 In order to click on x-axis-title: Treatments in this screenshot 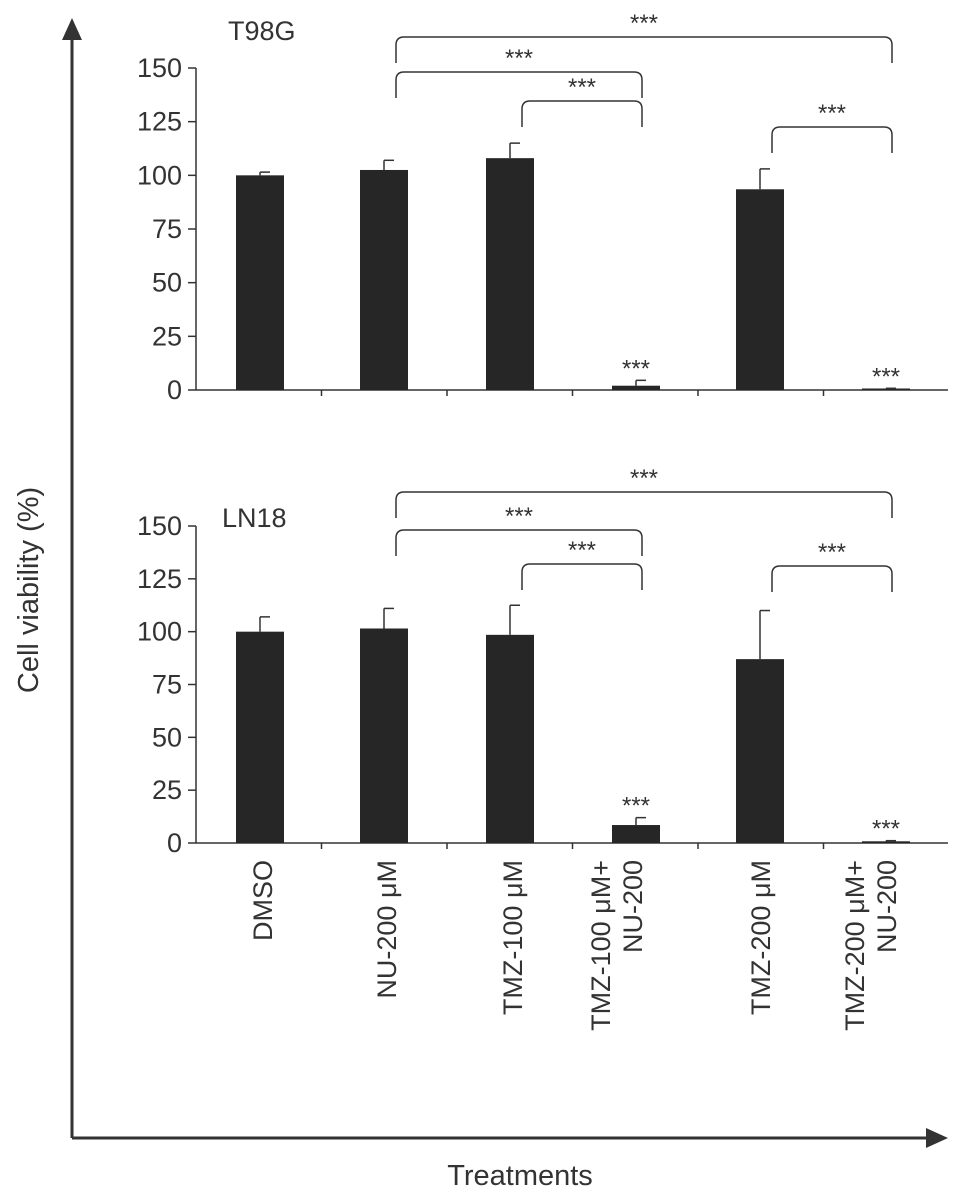, I will do `click(520, 1176)`.